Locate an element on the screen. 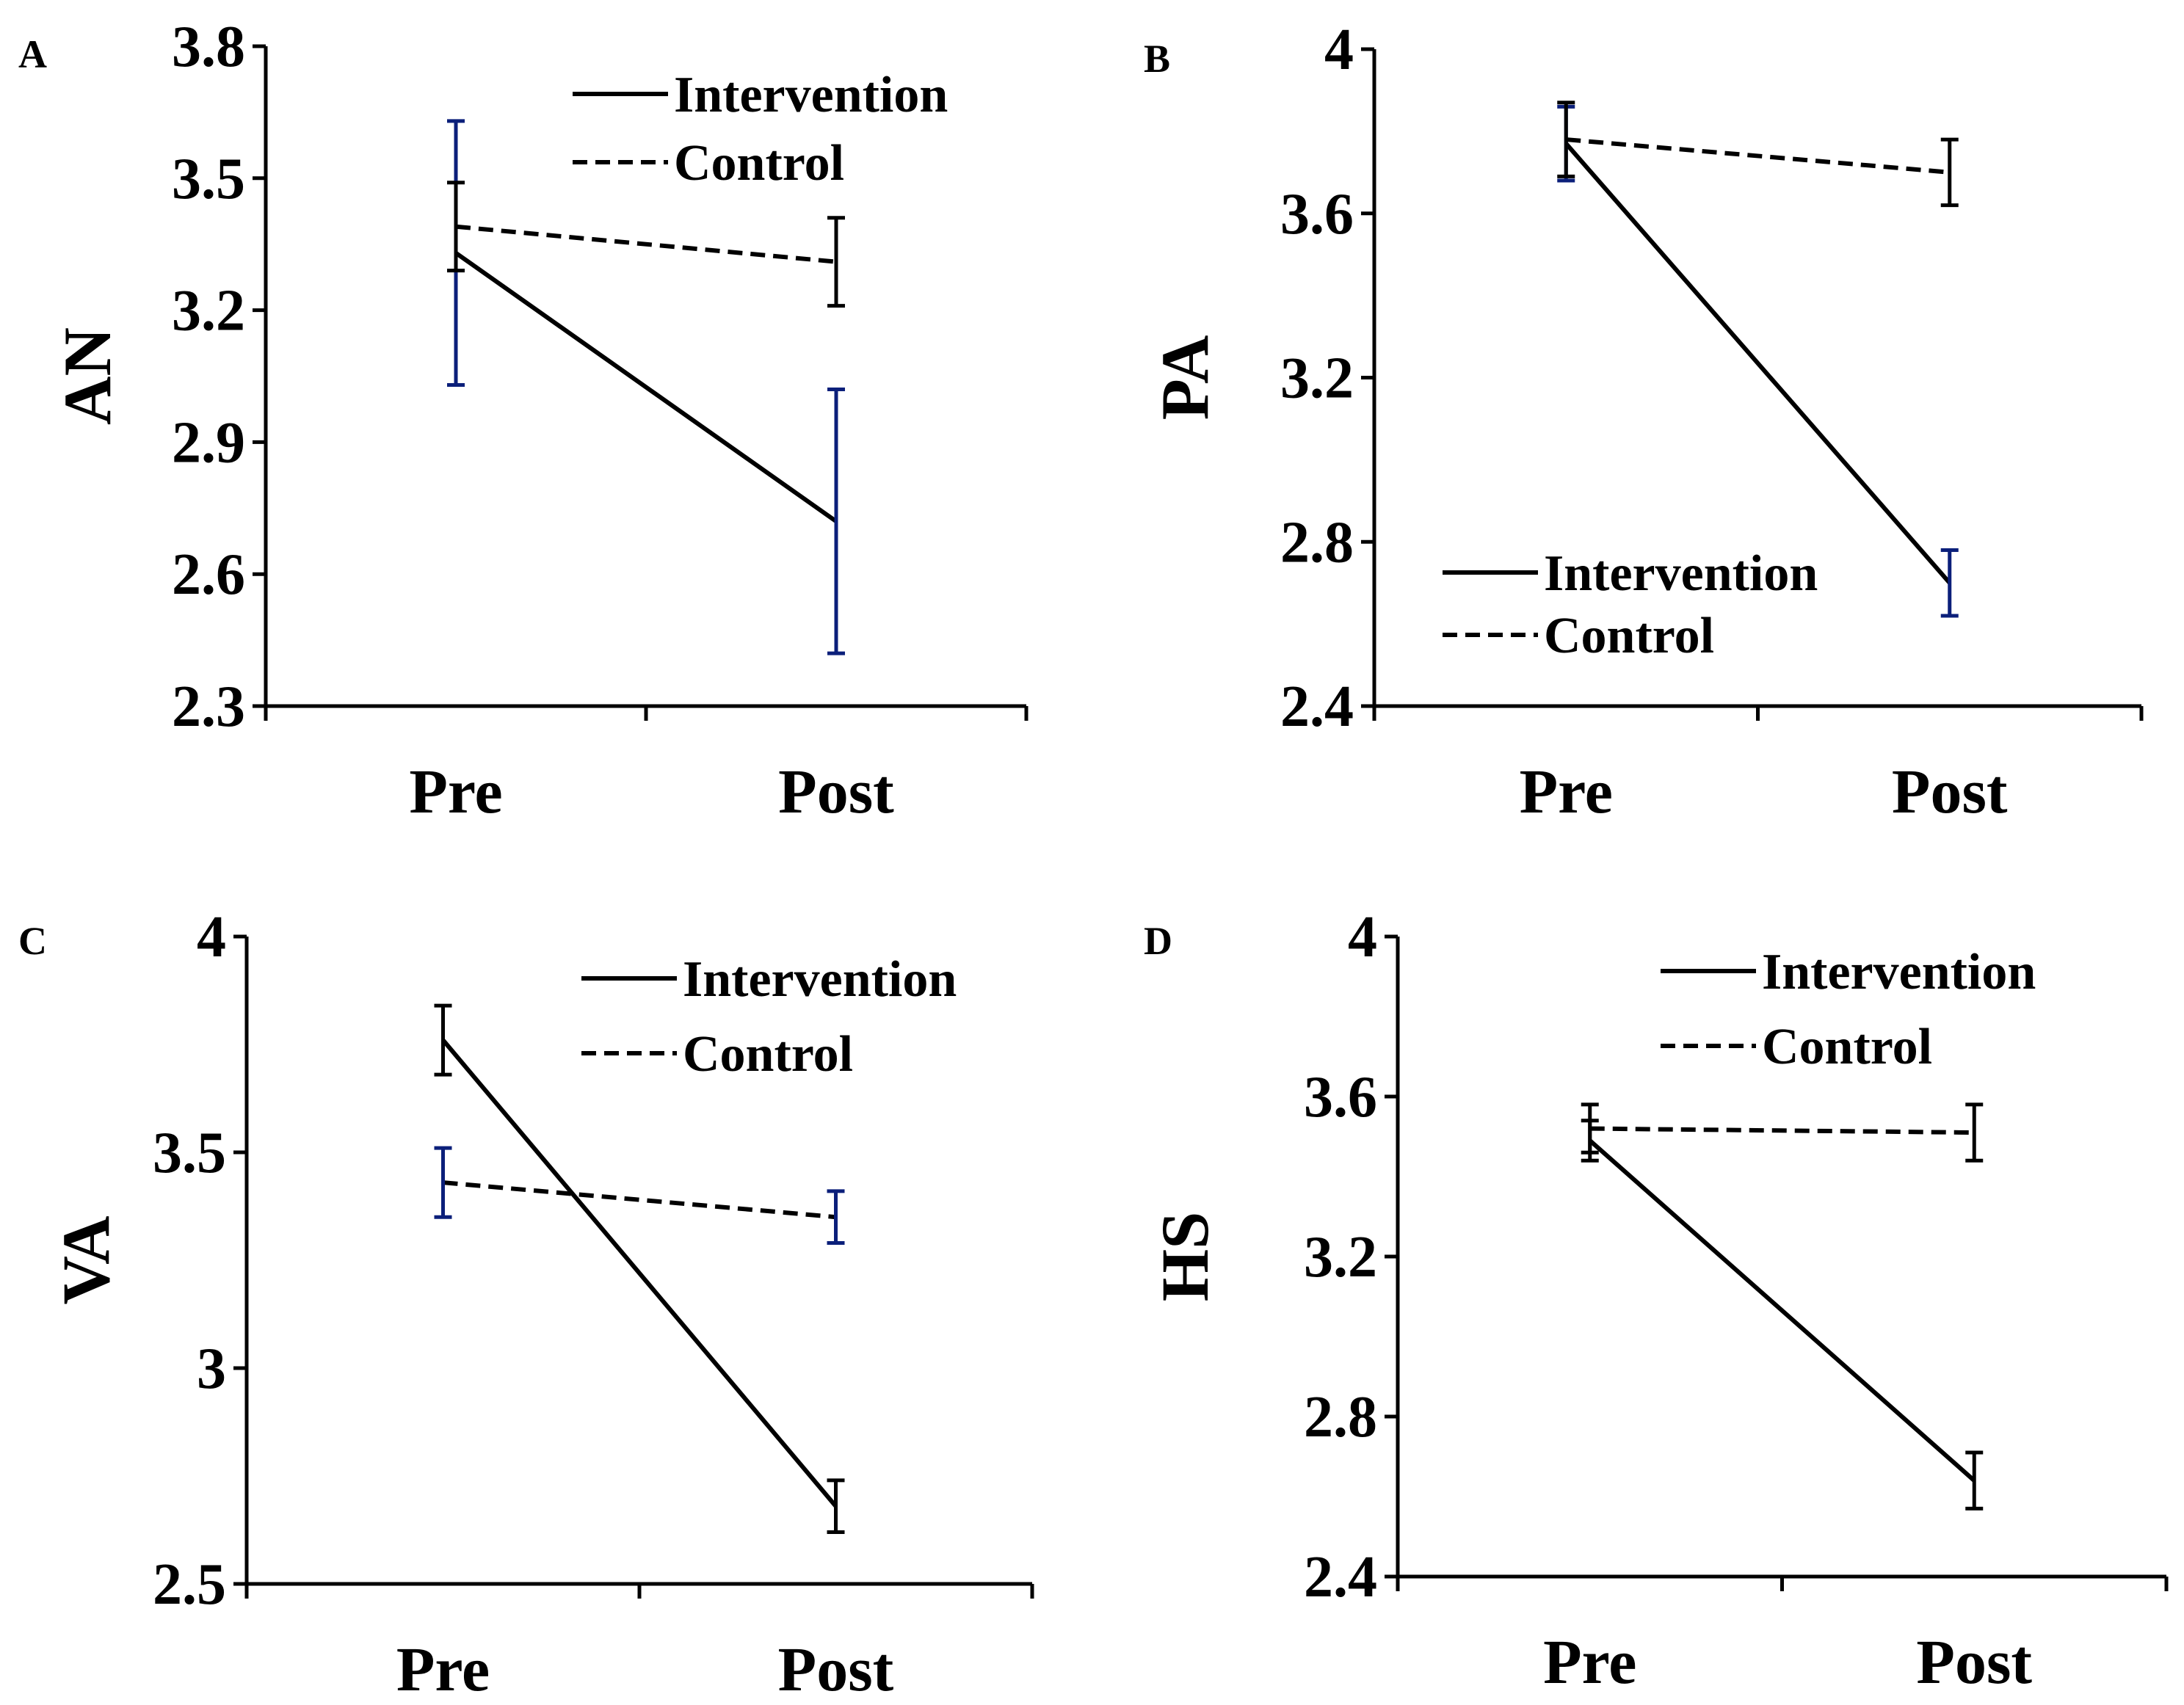 This screenshot has height=1705, width=2184. y-tick-label: 3.8 is located at coordinates (209, 47).